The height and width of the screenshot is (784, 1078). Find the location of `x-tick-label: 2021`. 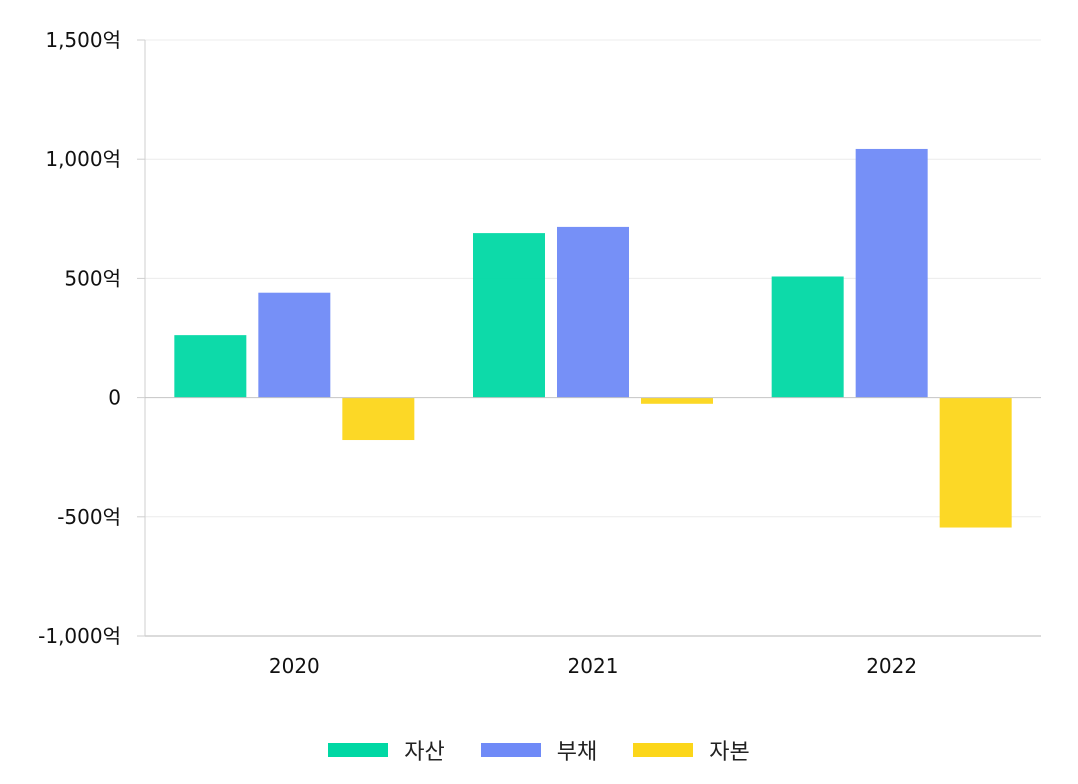

x-tick-label: 2021 is located at coordinates (593, 666).